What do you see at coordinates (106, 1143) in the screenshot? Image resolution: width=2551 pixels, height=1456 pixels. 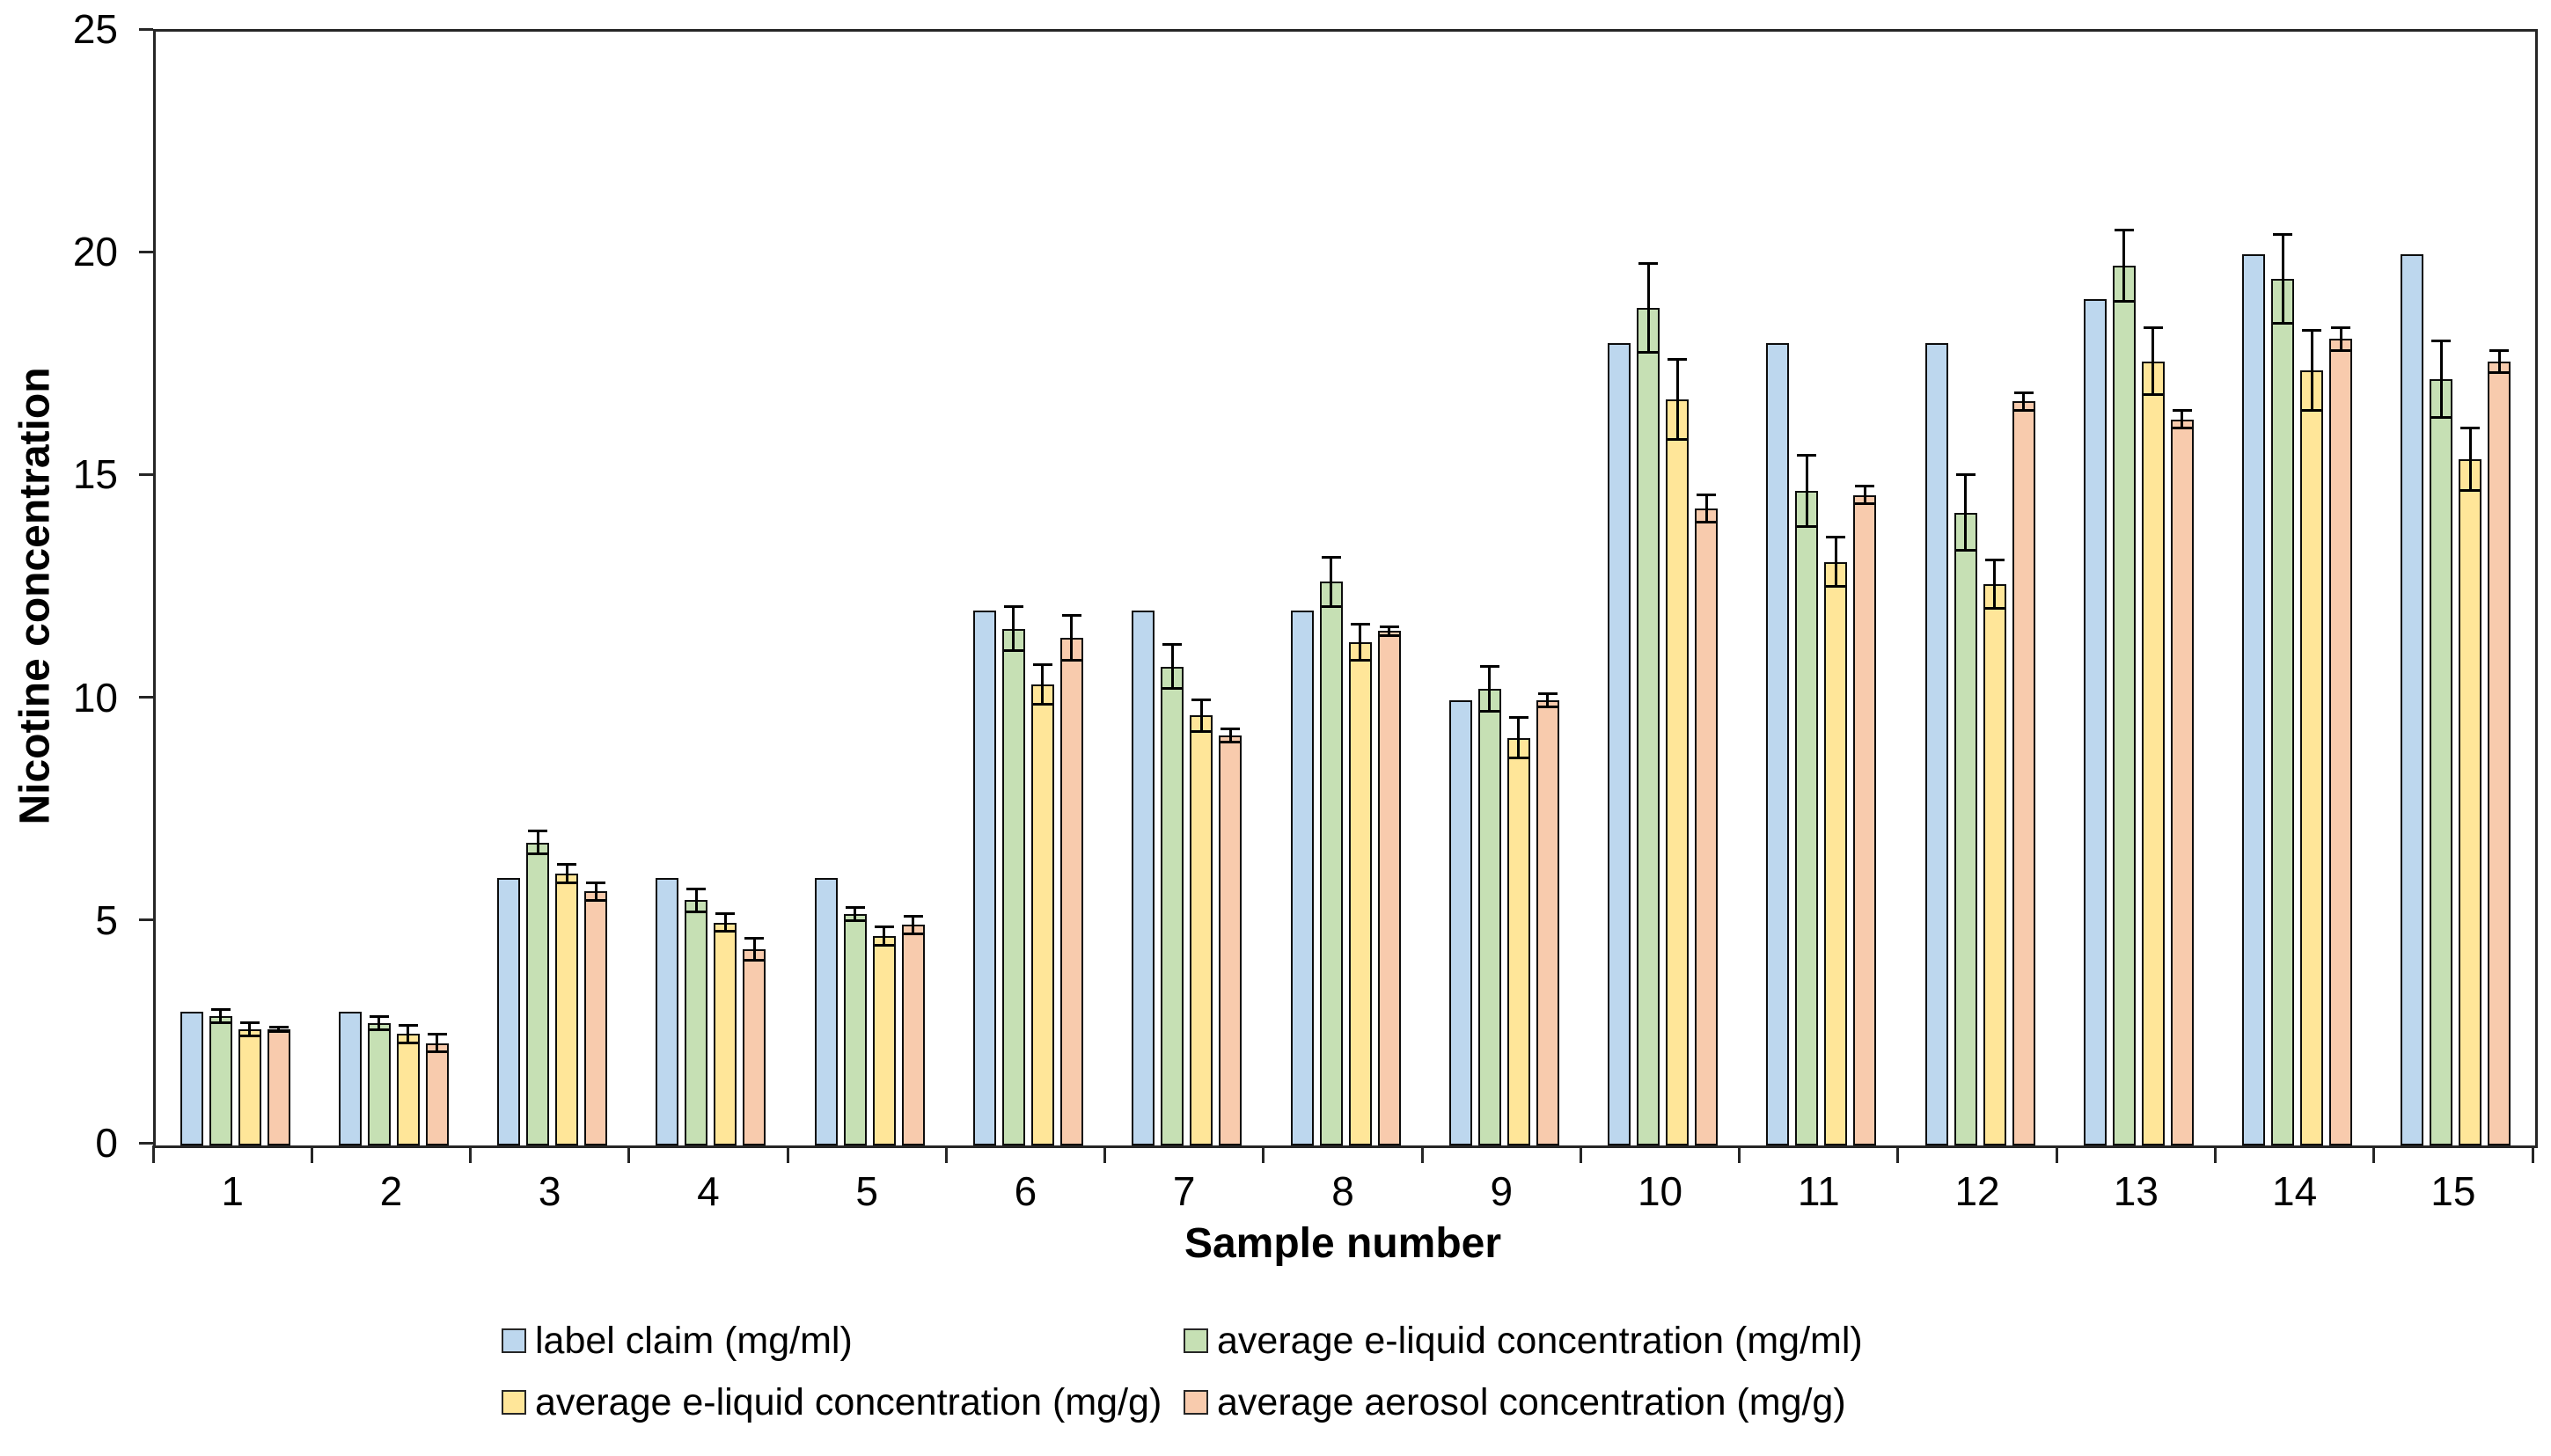 I see `y-tick-label: 0` at bounding box center [106, 1143].